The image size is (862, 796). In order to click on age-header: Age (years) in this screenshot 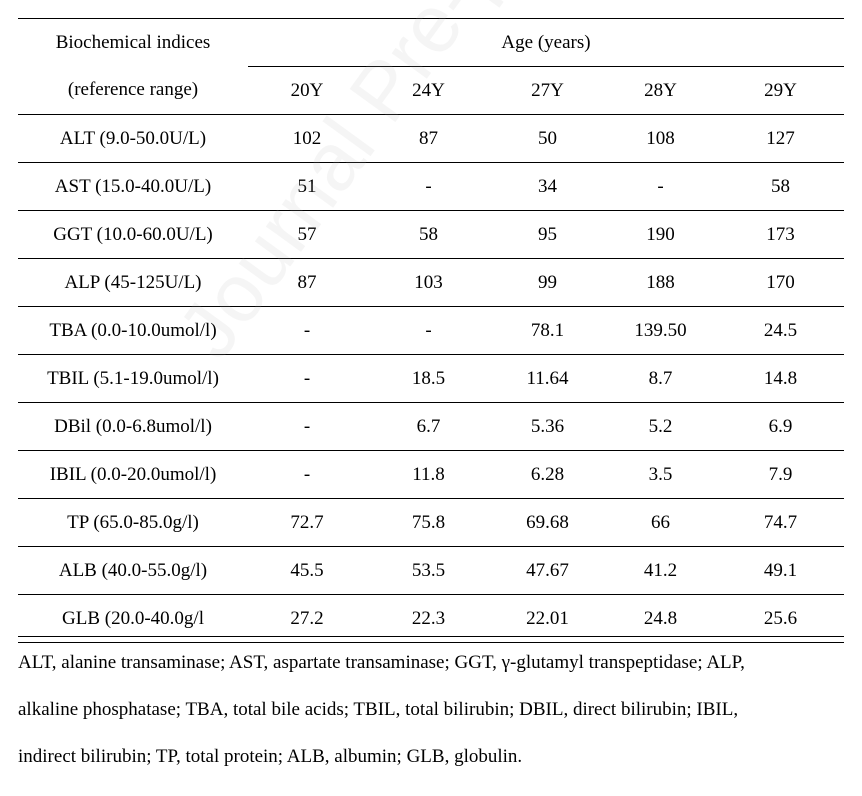, I will do `click(546, 42)`.